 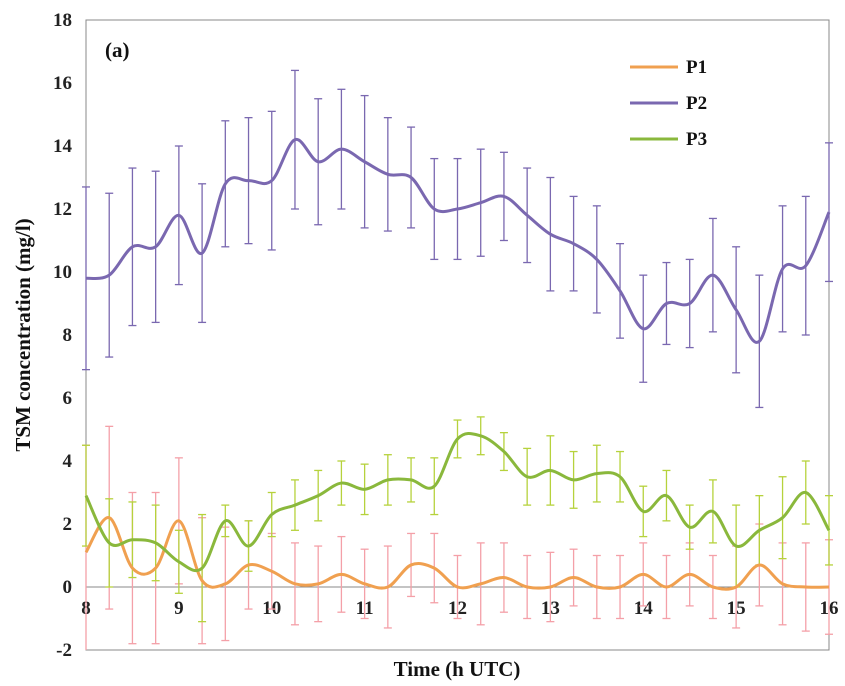 What do you see at coordinates (68, 524) in the screenshot?
I see `y-tick-label: 2` at bounding box center [68, 524].